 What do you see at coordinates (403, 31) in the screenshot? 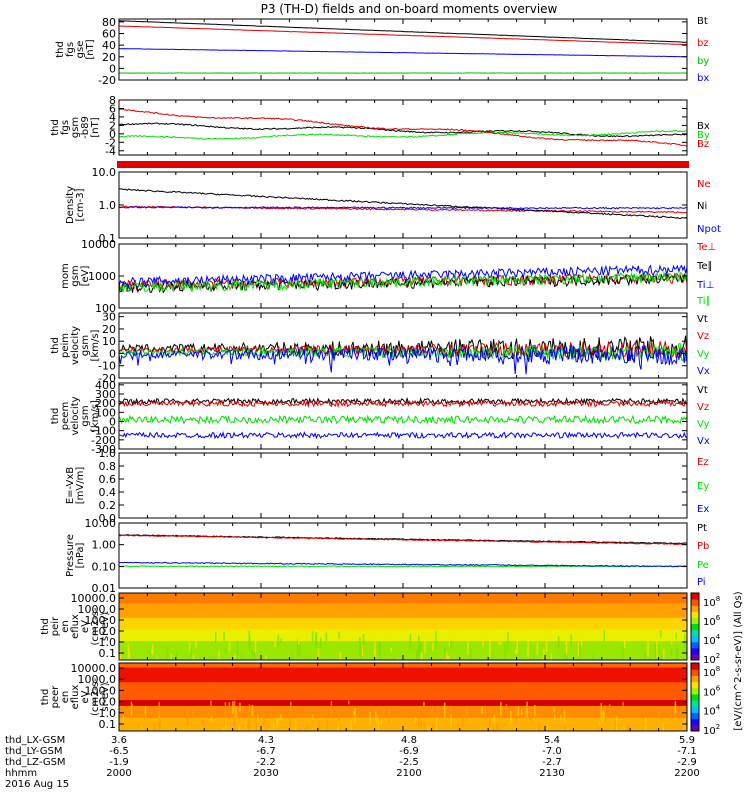
I see `series-line-Bt` at bounding box center [403, 31].